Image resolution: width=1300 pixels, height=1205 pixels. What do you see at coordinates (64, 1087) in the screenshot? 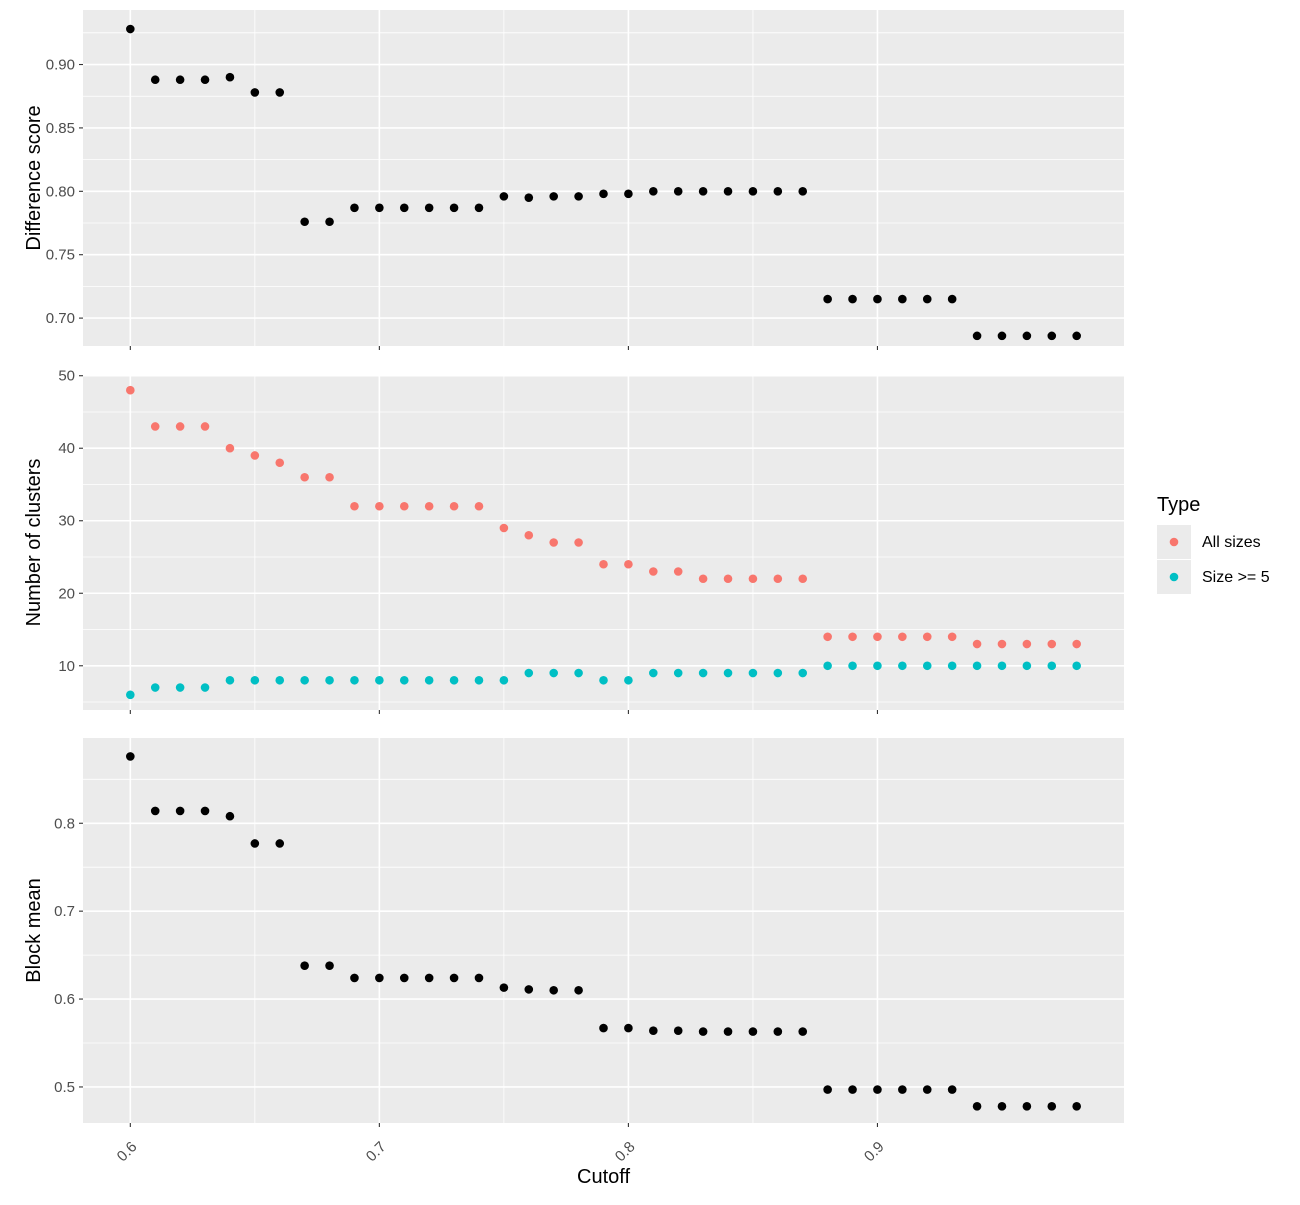
I see `y-tick-label: 0.5` at bounding box center [64, 1087].